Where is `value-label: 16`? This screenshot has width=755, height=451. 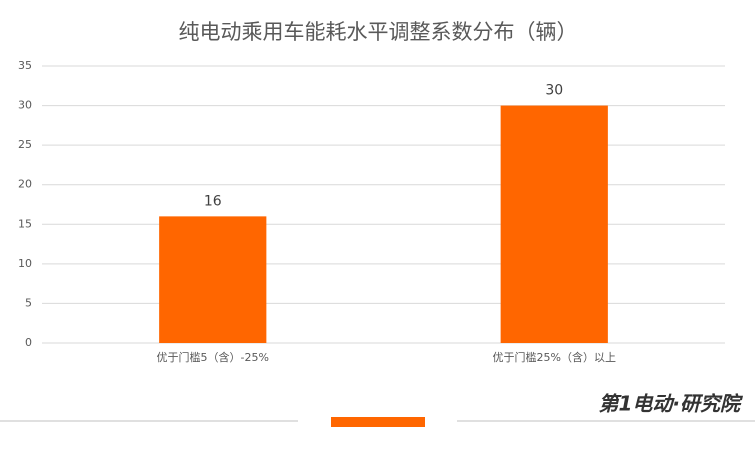
value-label: 16 is located at coordinates (213, 201).